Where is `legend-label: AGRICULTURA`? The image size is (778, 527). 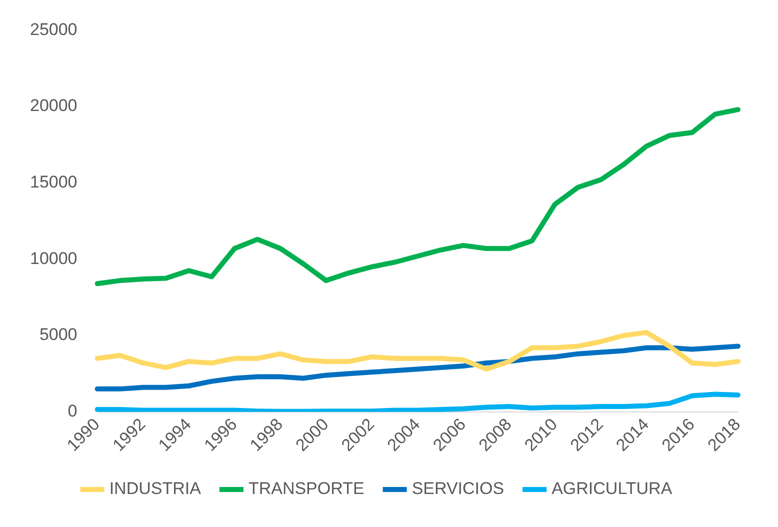
legend-label: AGRICULTURA is located at coordinates (612, 488).